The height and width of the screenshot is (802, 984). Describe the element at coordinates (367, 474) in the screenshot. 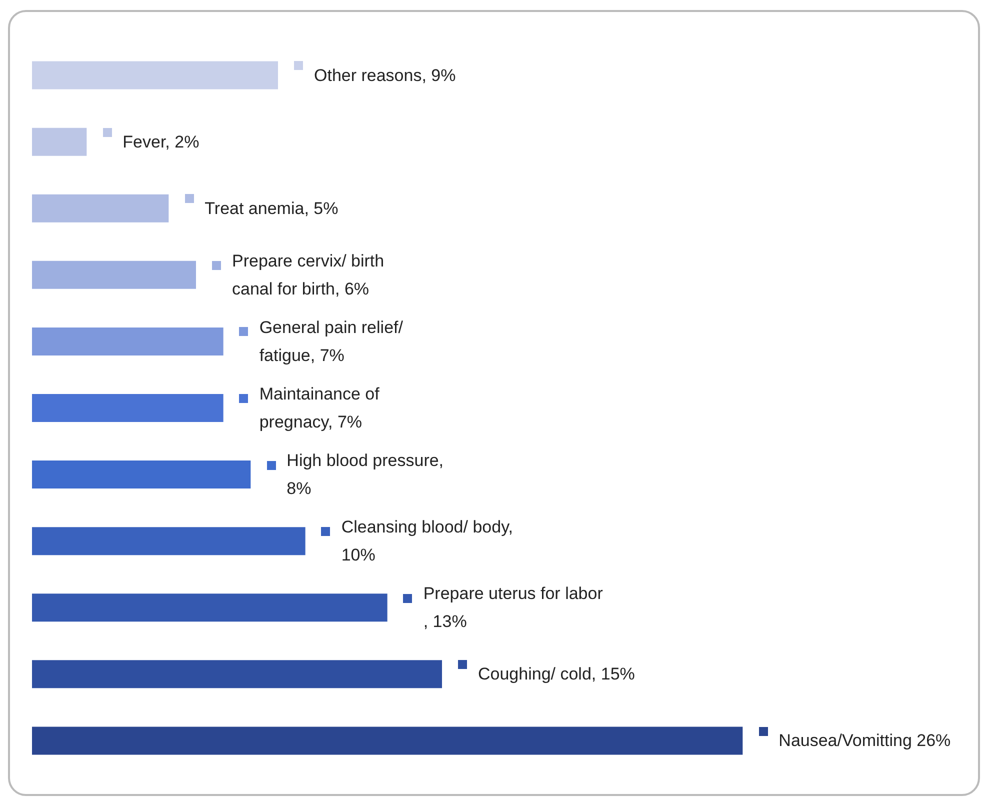

I see `data-label: High blood pressure, 8%` at that location.